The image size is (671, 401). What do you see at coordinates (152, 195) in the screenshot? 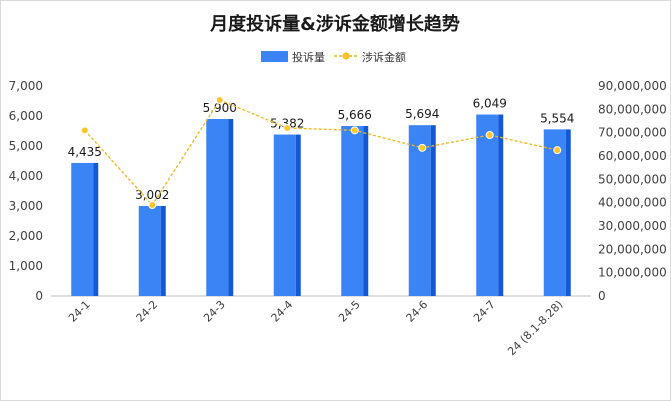
I see `bar-value-label: 3,002` at bounding box center [152, 195].